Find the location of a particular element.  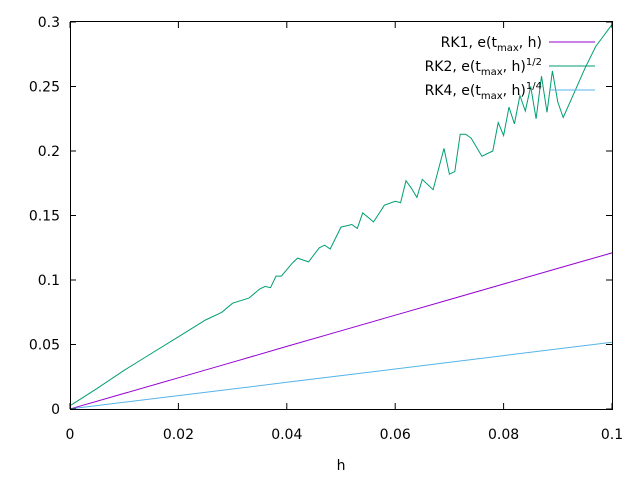

x-tick-label: 0.06 is located at coordinates (395, 435).